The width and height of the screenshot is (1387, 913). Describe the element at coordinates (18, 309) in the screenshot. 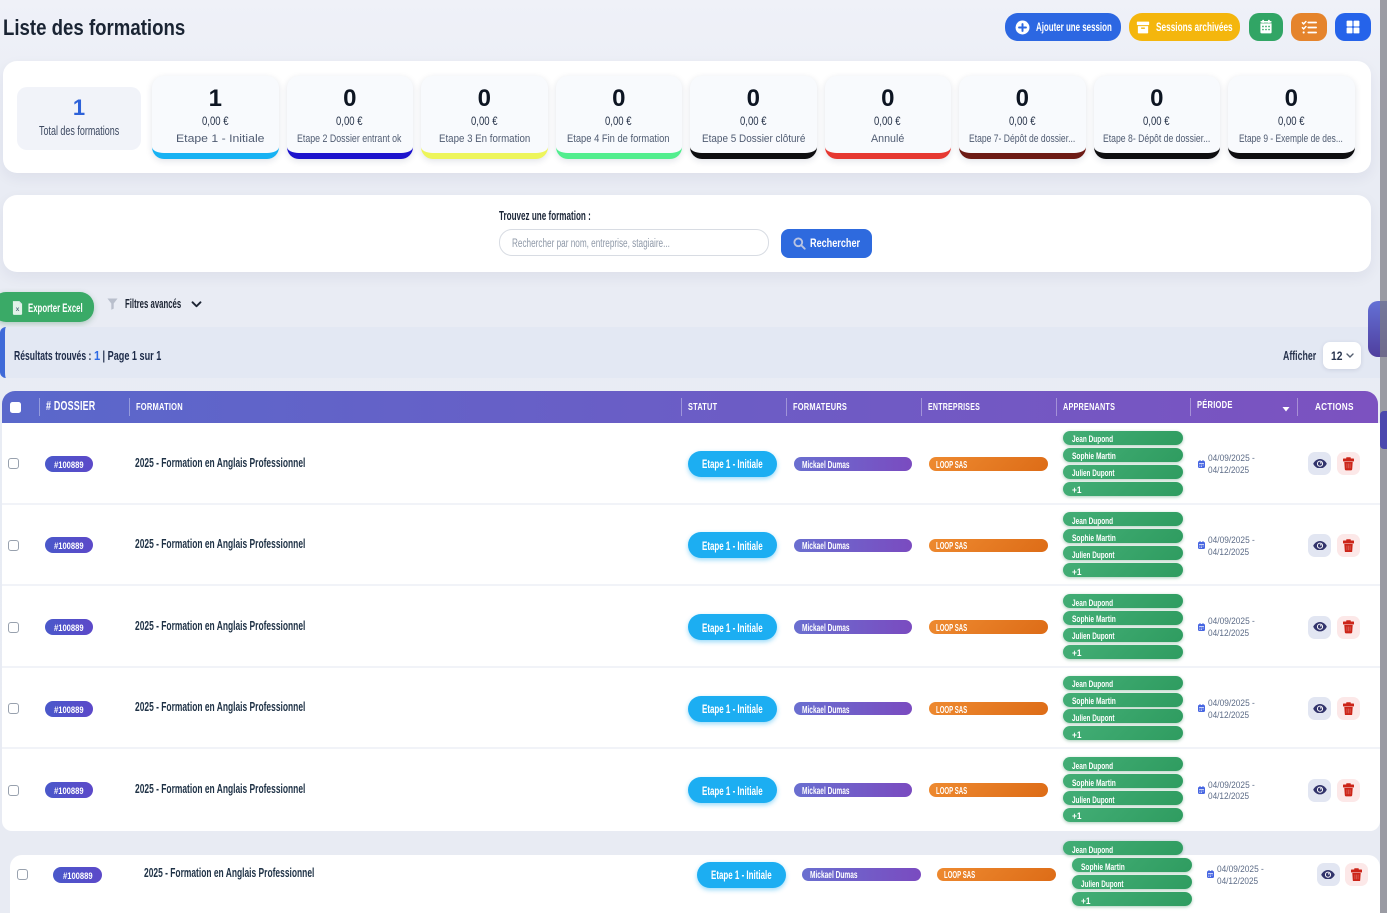

I see `svg-text: x` at that location.